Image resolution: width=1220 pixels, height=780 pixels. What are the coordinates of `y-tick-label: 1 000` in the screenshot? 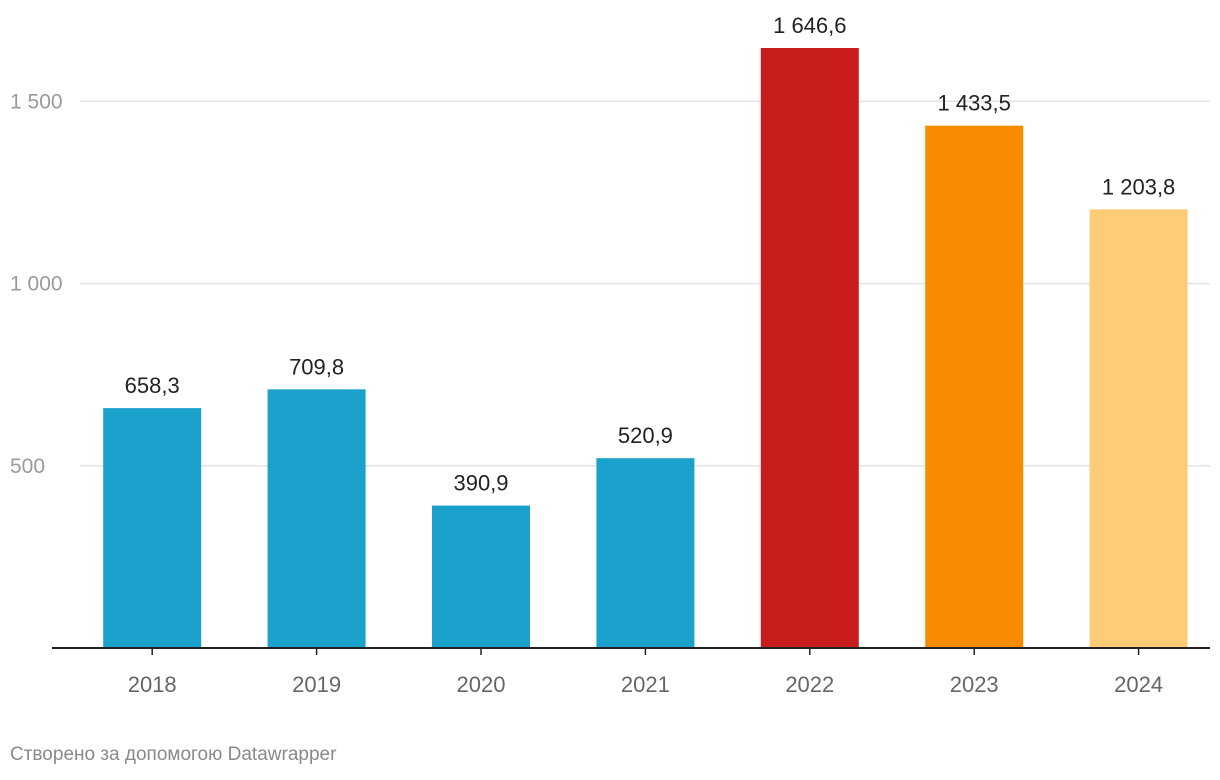 It's located at (36, 284).